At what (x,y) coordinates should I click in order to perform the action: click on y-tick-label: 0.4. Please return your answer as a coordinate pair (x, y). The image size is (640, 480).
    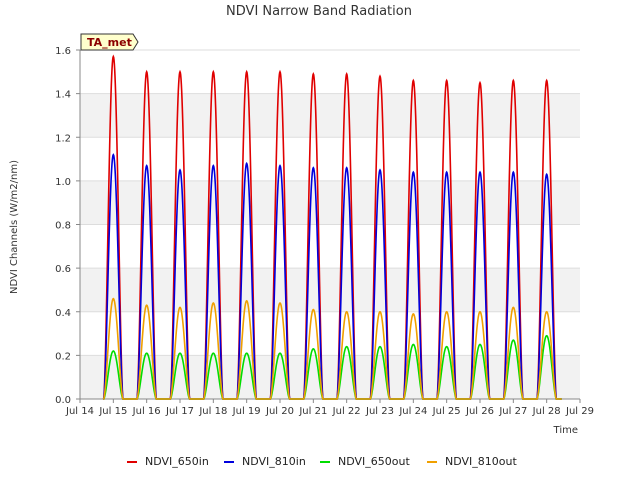
    Looking at the image, I should click on (63, 313).